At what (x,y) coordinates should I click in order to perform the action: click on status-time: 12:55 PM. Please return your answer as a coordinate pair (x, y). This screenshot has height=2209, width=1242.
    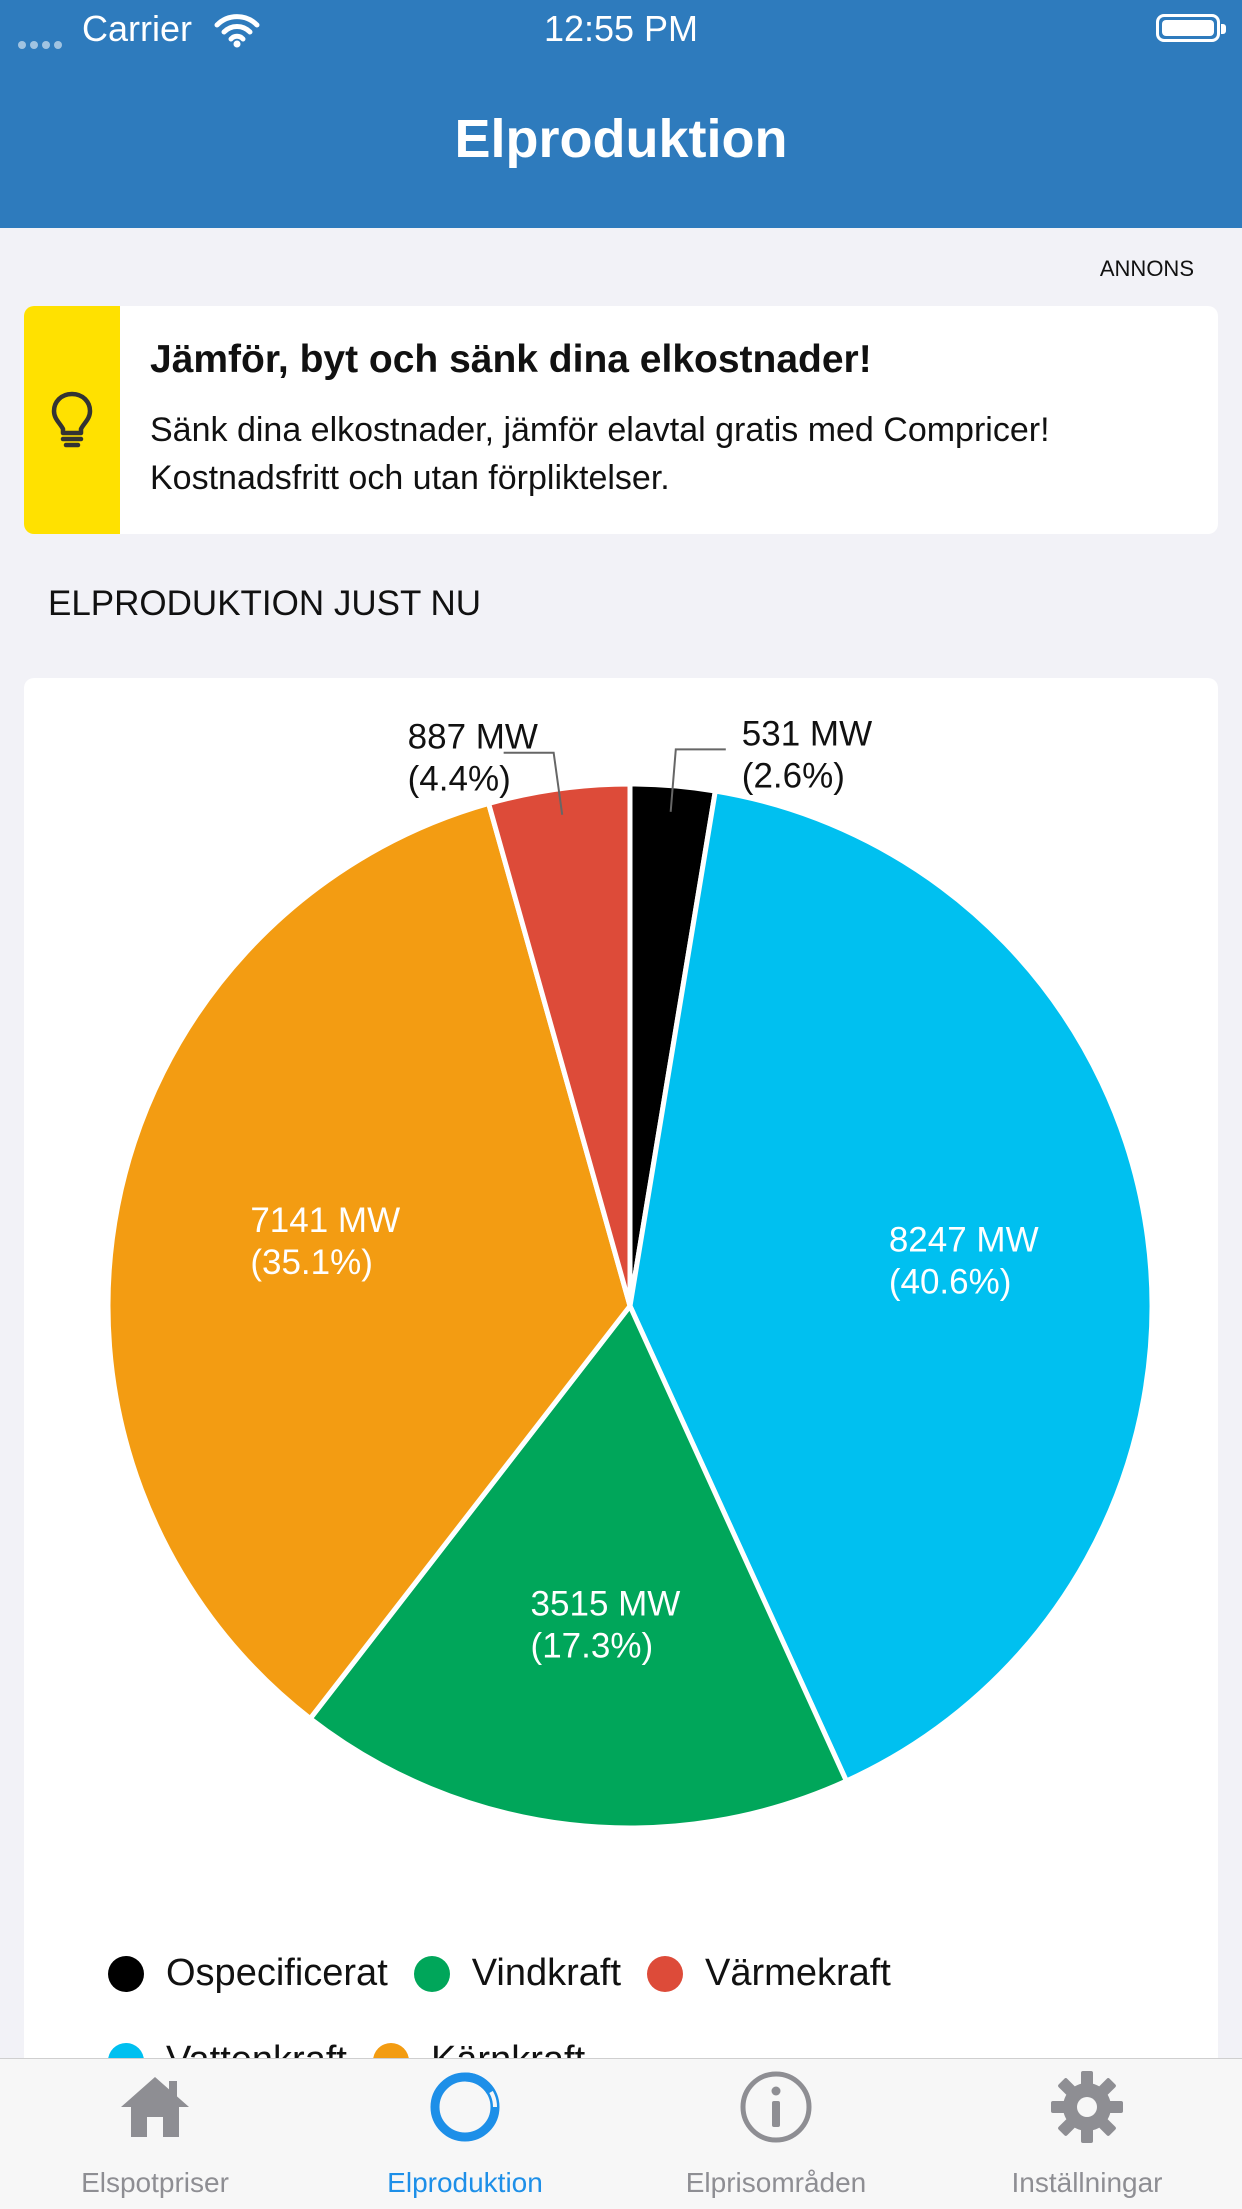
    Looking at the image, I should click on (621, 28).